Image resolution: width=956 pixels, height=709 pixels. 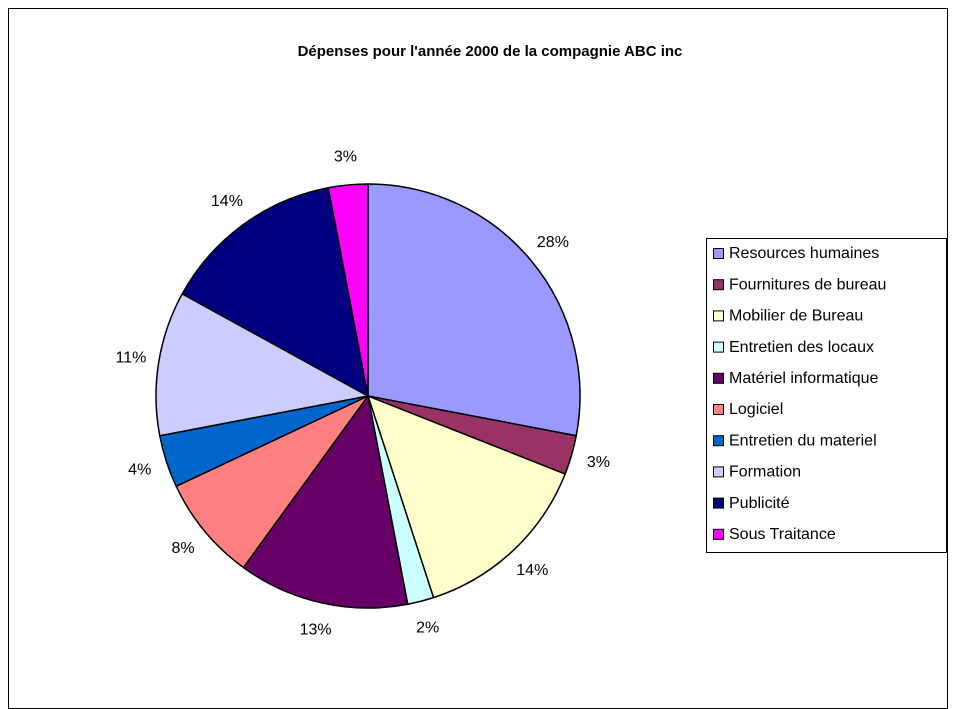 What do you see at coordinates (316, 629) in the screenshot?
I see `data-label: 13%` at bounding box center [316, 629].